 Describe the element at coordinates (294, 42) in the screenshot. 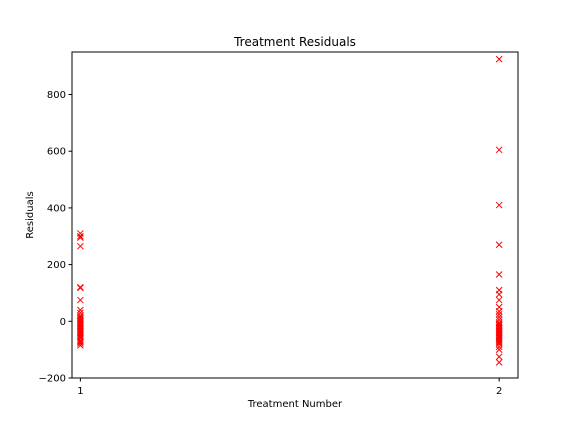

I see `chart-title: Treatment Residuals` at that location.